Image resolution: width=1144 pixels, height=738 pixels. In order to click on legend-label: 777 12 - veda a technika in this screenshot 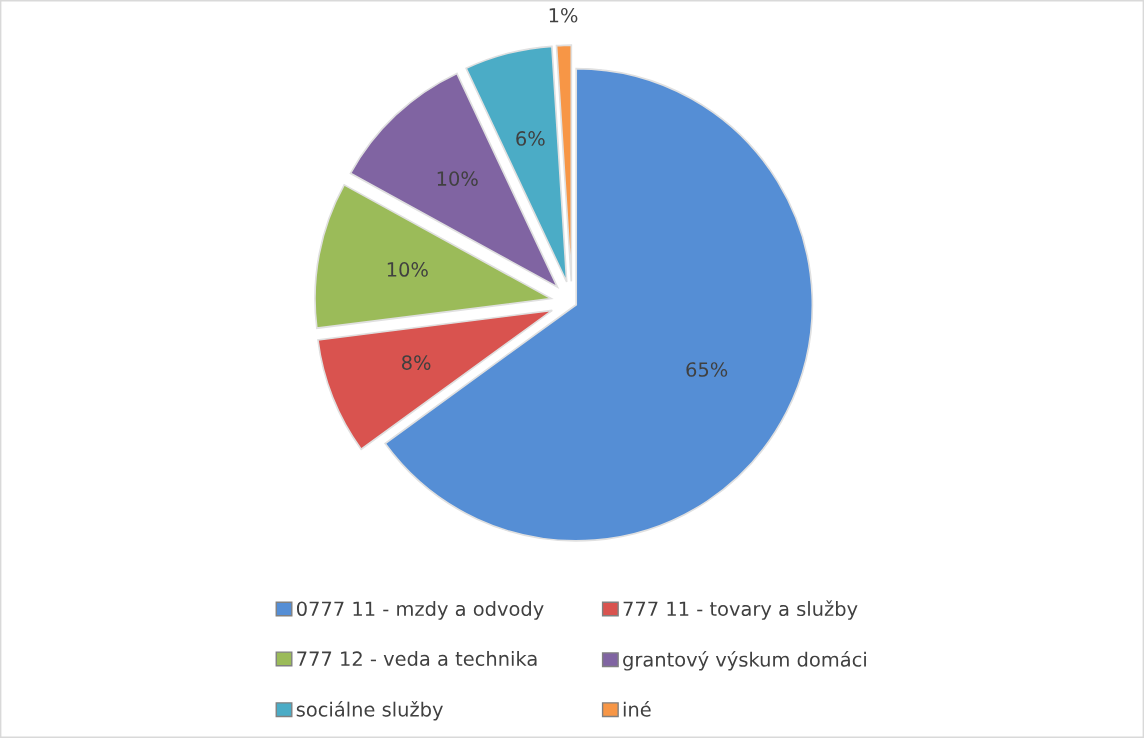, I will do `click(417, 658)`.